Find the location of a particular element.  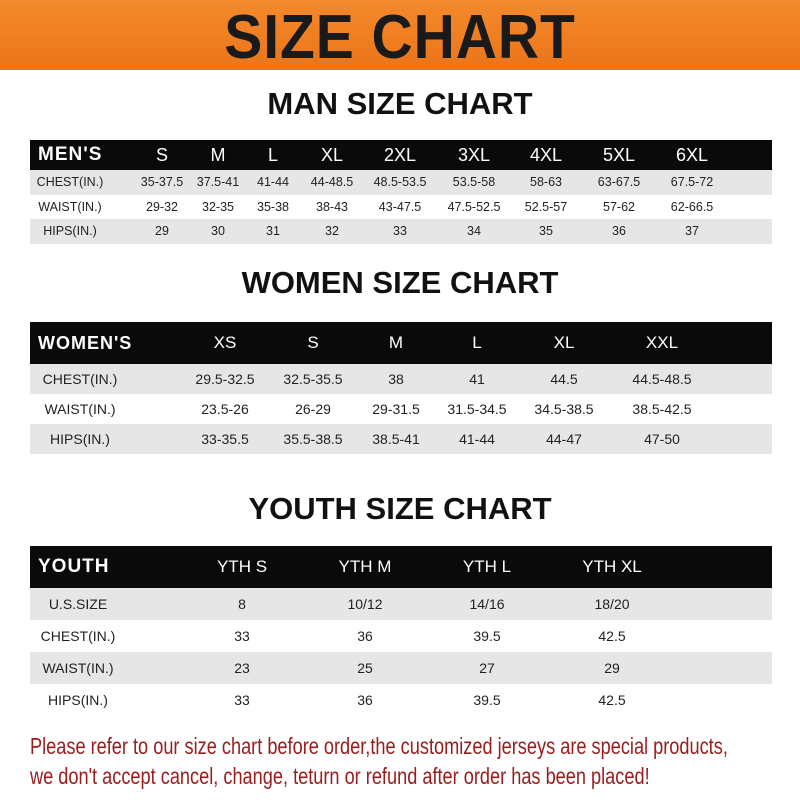

table-cell: 44-47 is located at coordinates (564, 438).